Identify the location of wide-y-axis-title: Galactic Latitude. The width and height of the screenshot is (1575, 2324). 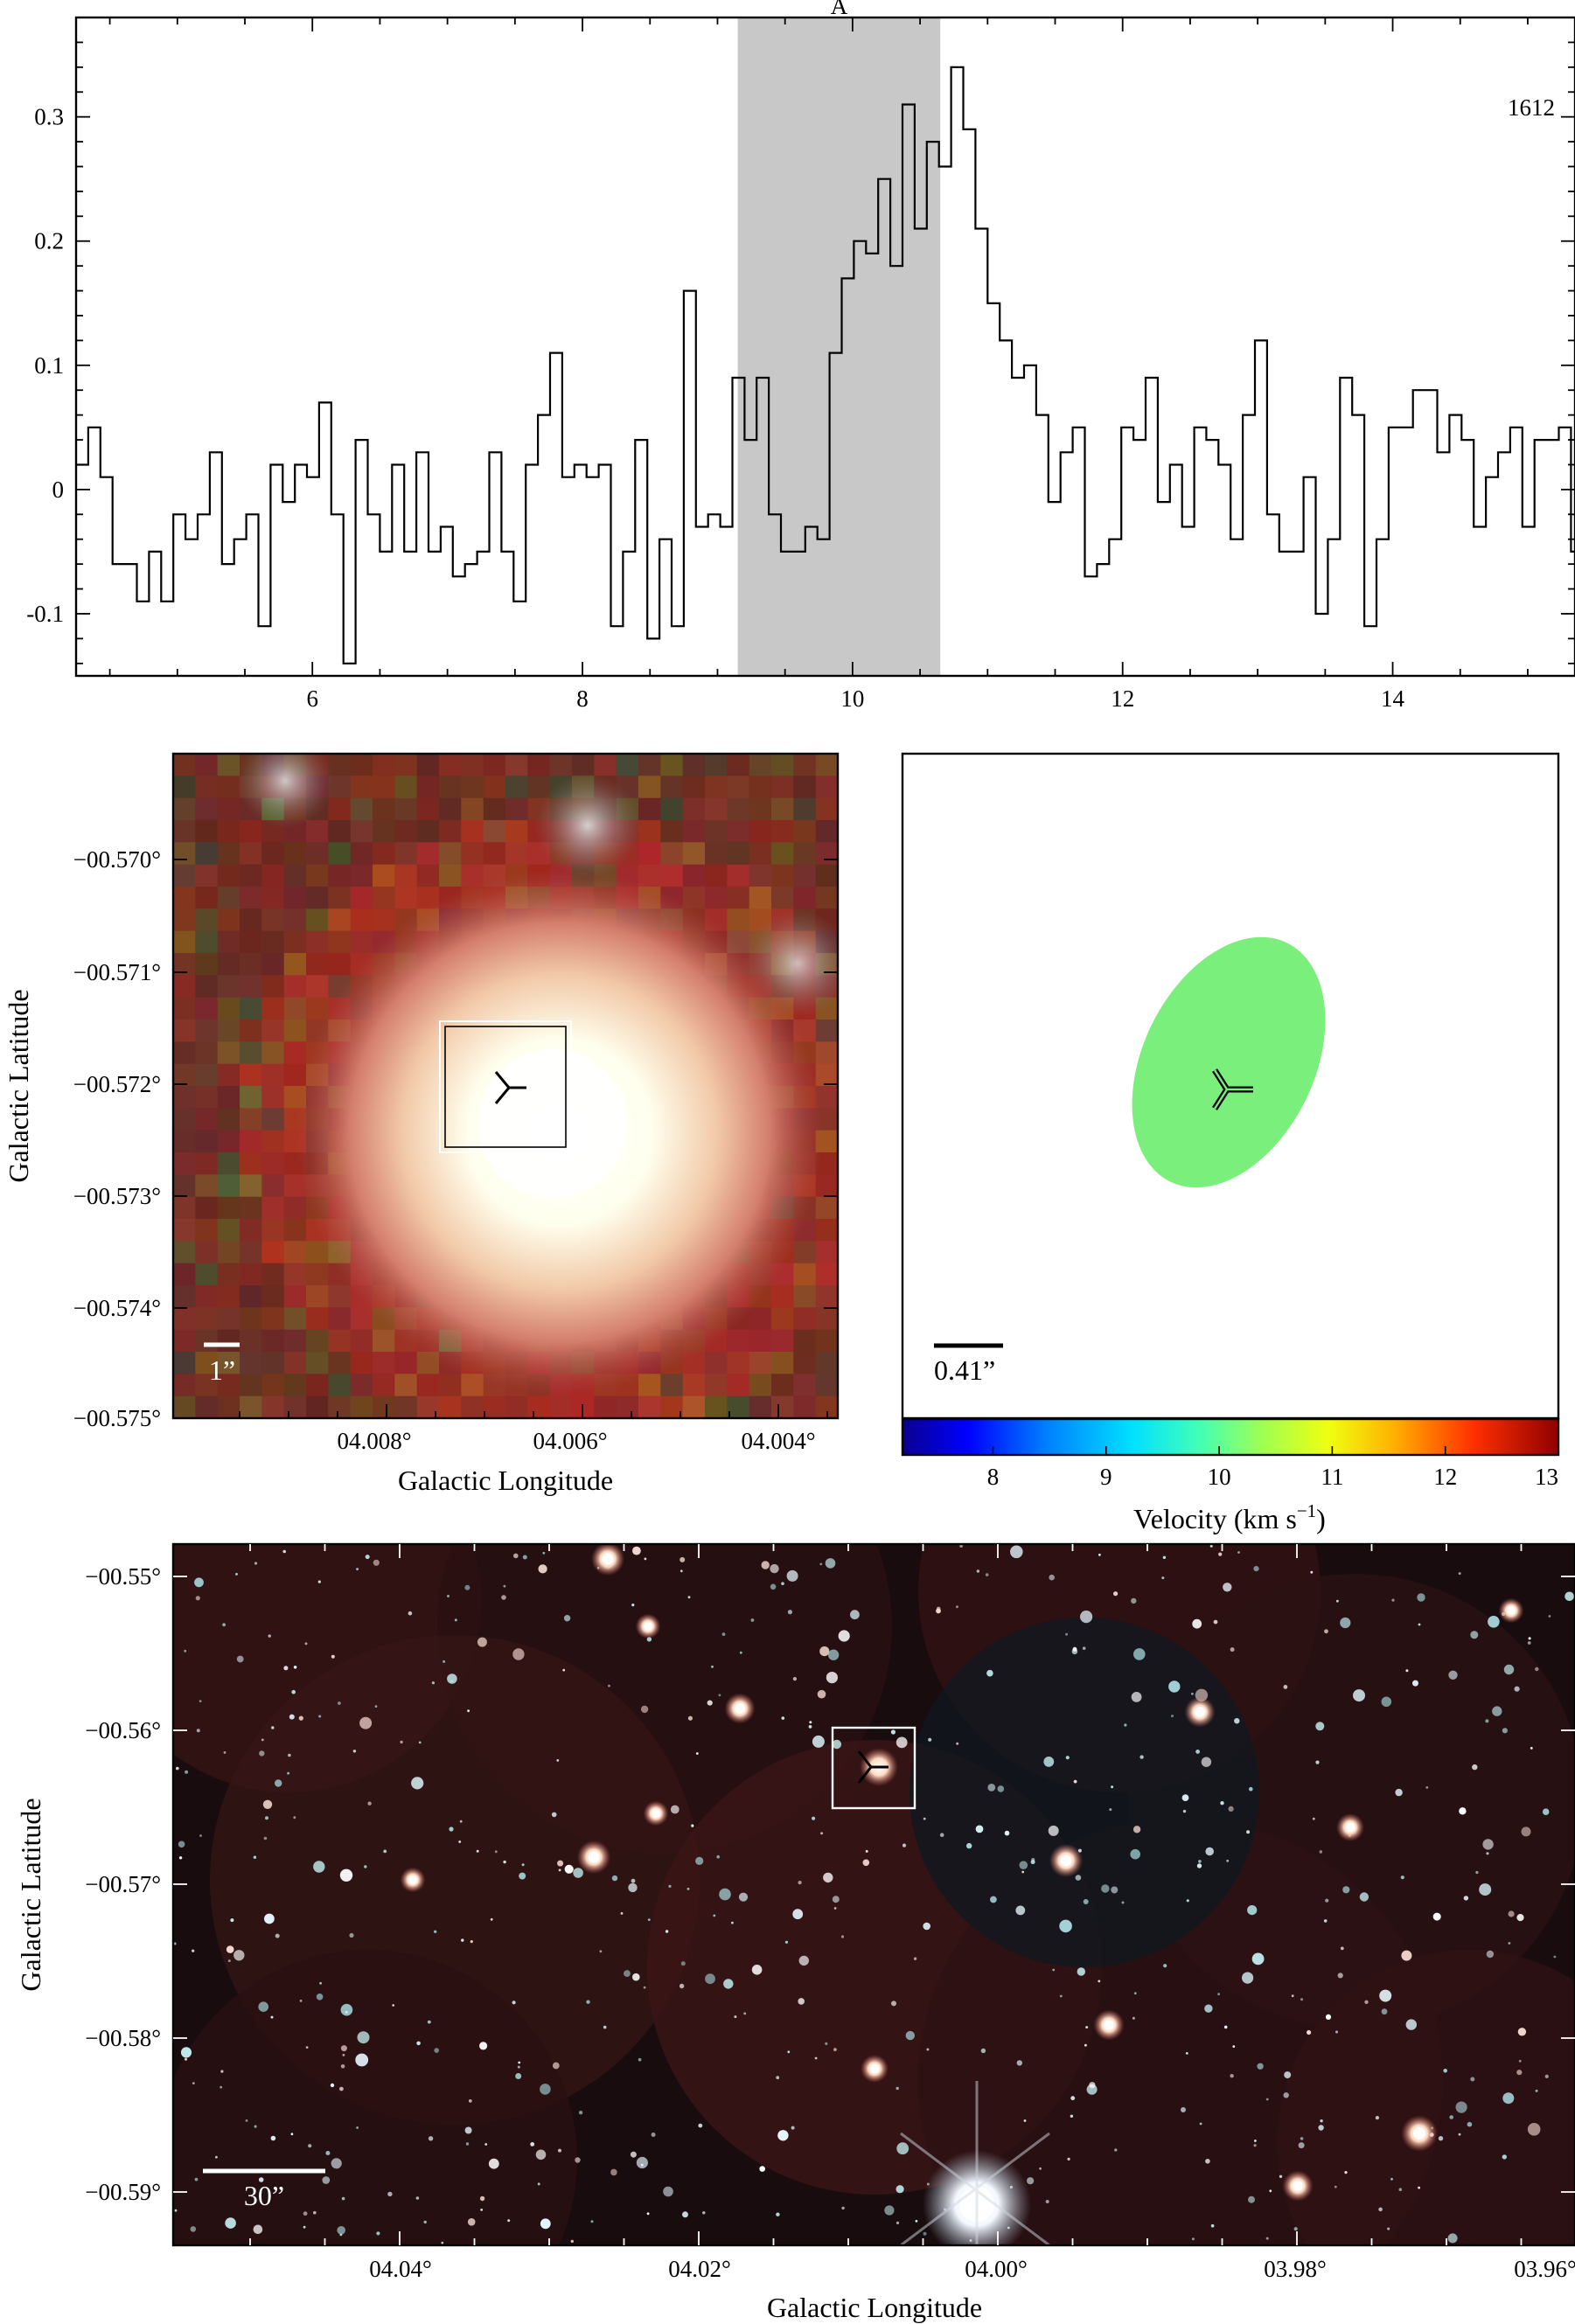
(31, 1894).